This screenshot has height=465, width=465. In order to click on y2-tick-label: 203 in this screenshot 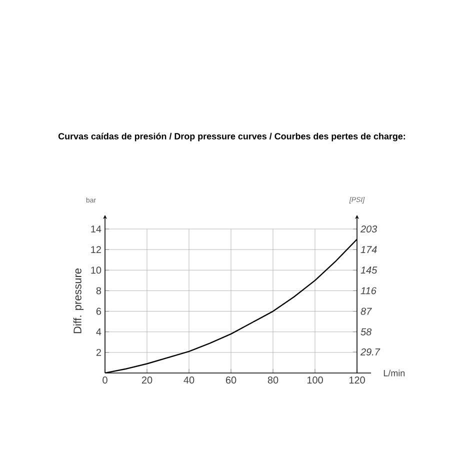, I will do `click(369, 229)`.